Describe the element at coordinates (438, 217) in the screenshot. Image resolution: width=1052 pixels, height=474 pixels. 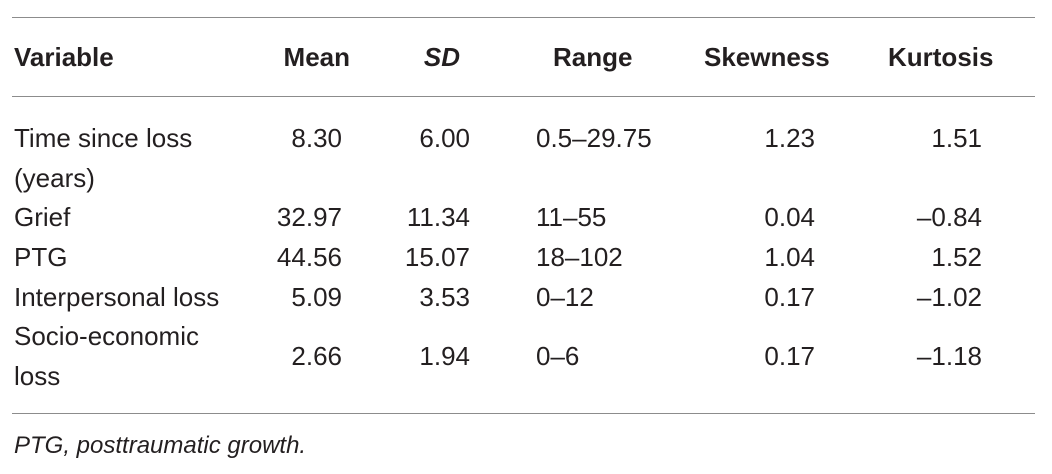
I see `row-sd: 11.34` at that location.